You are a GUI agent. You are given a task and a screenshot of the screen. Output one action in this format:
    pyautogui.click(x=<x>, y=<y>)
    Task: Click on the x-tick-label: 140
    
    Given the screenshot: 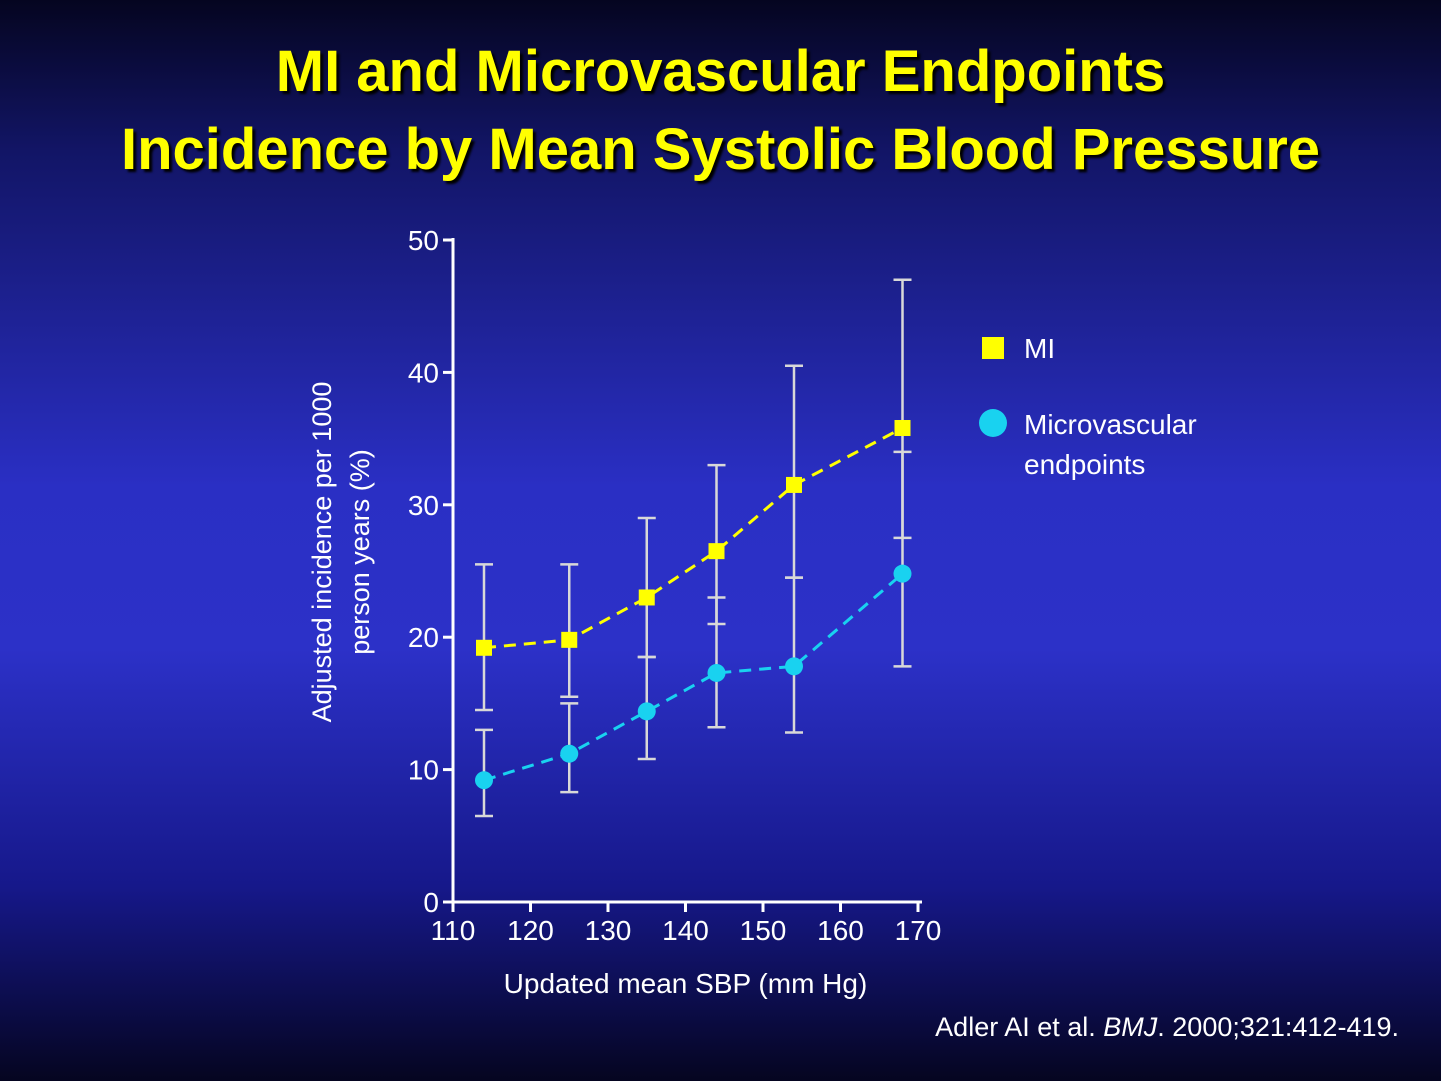 What is the action you would take?
    pyautogui.click(x=685, y=930)
    